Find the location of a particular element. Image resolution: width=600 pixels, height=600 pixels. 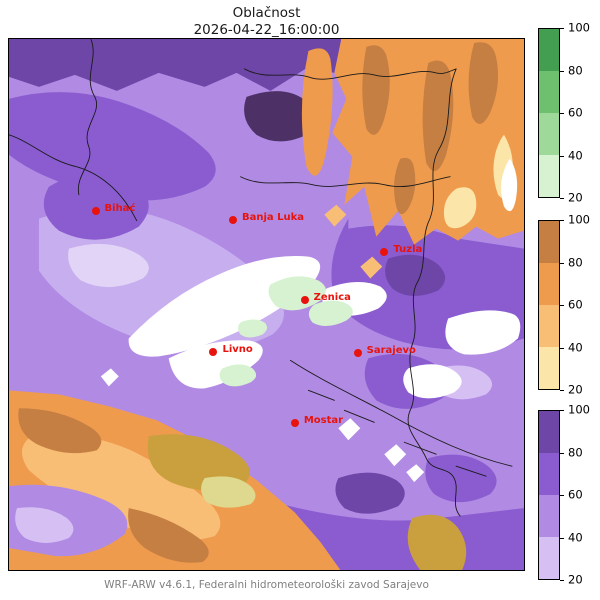

colorbar-high-cloud: 100 80 60 40 20 Visoka oblačnost (%) is located at coordinates (569, 113).